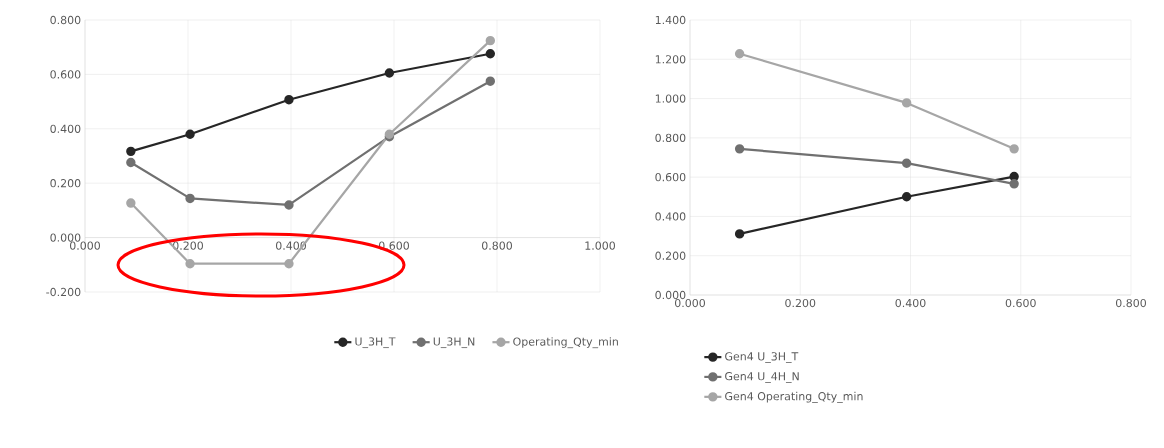  What do you see at coordinates (1020, 303) in the screenshot?
I see `x-tick-label: 0.600` at bounding box center [1020, 303].